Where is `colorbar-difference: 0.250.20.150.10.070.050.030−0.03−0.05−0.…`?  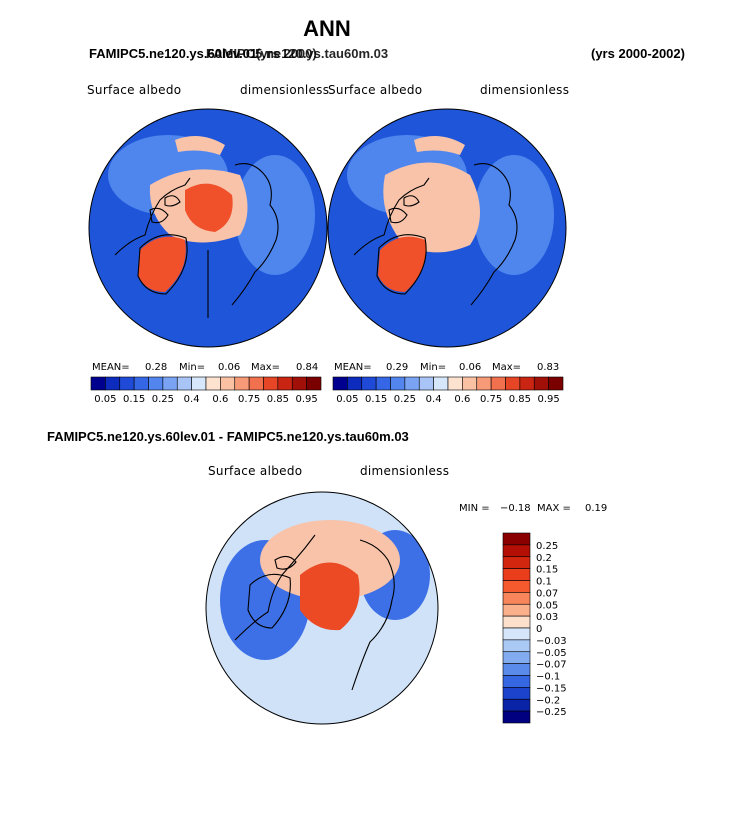
colorbar-difference: 0.250.20.150.10.070.050.030−0.03−0.05−0.… is located at coordinates (534, 628).